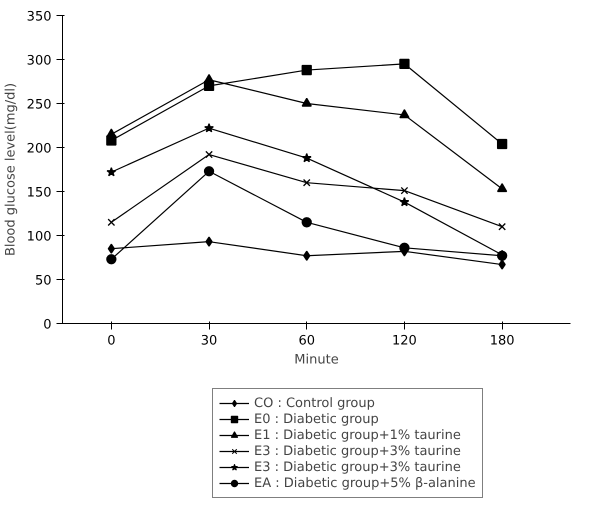 The width and height of the screenshot is (611, 518). I want to click on y-tick-label: 100, so click(39, 237).